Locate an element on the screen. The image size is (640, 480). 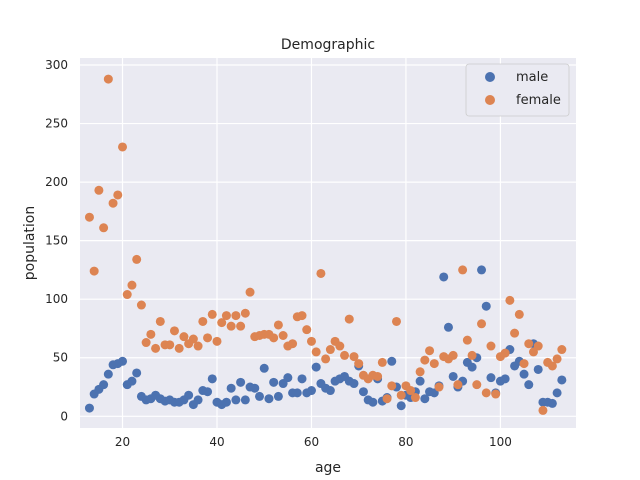
y-tick-label: 200 is located at coordinates (56, 182).